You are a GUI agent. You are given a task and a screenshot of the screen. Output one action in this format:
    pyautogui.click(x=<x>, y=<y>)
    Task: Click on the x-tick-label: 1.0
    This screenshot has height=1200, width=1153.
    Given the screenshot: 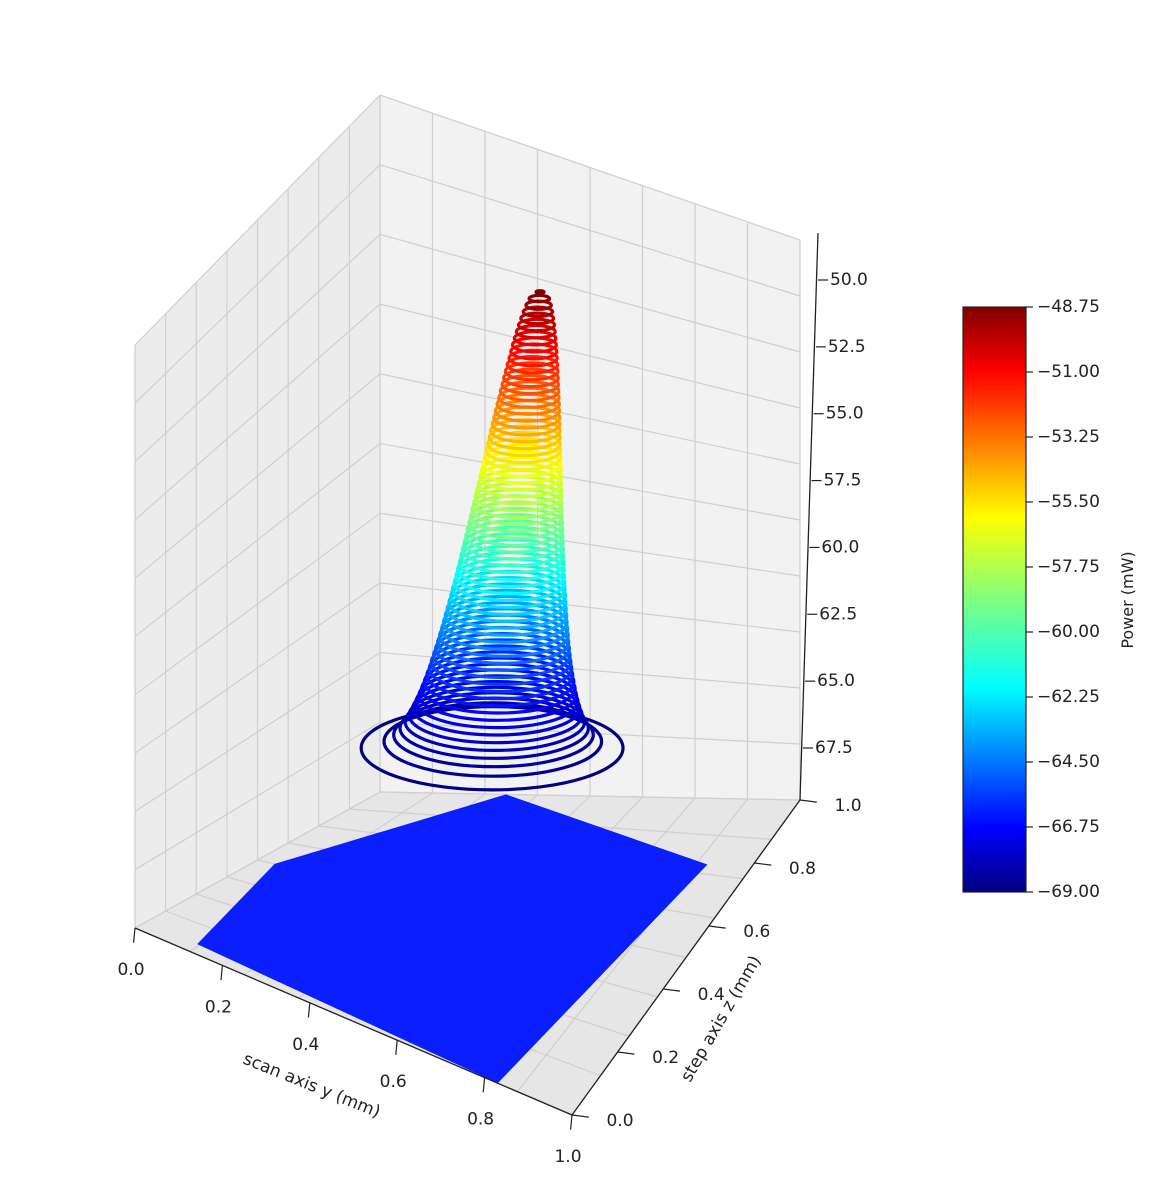 What is the action you would take?
    pyautogui.click(x=567, y=1157)
    